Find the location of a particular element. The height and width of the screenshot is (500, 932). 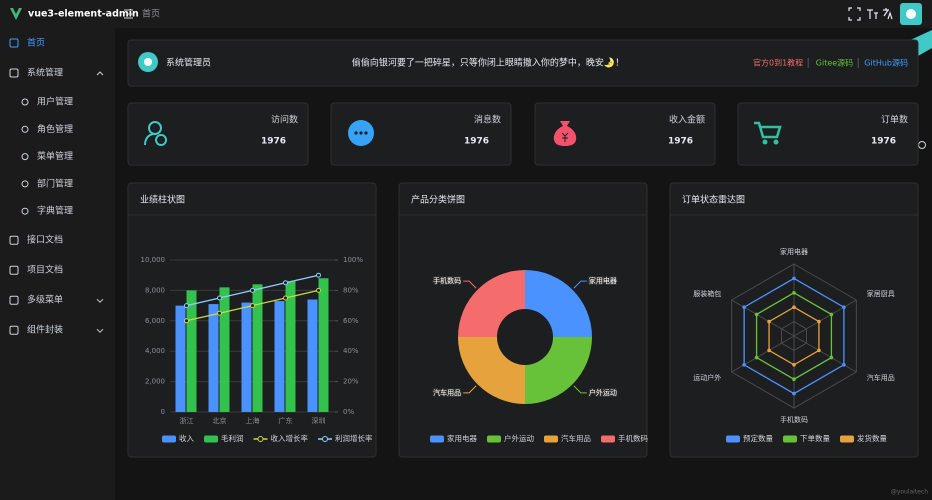

legend-label: 手机数码 is located at coordinates (633, 438).